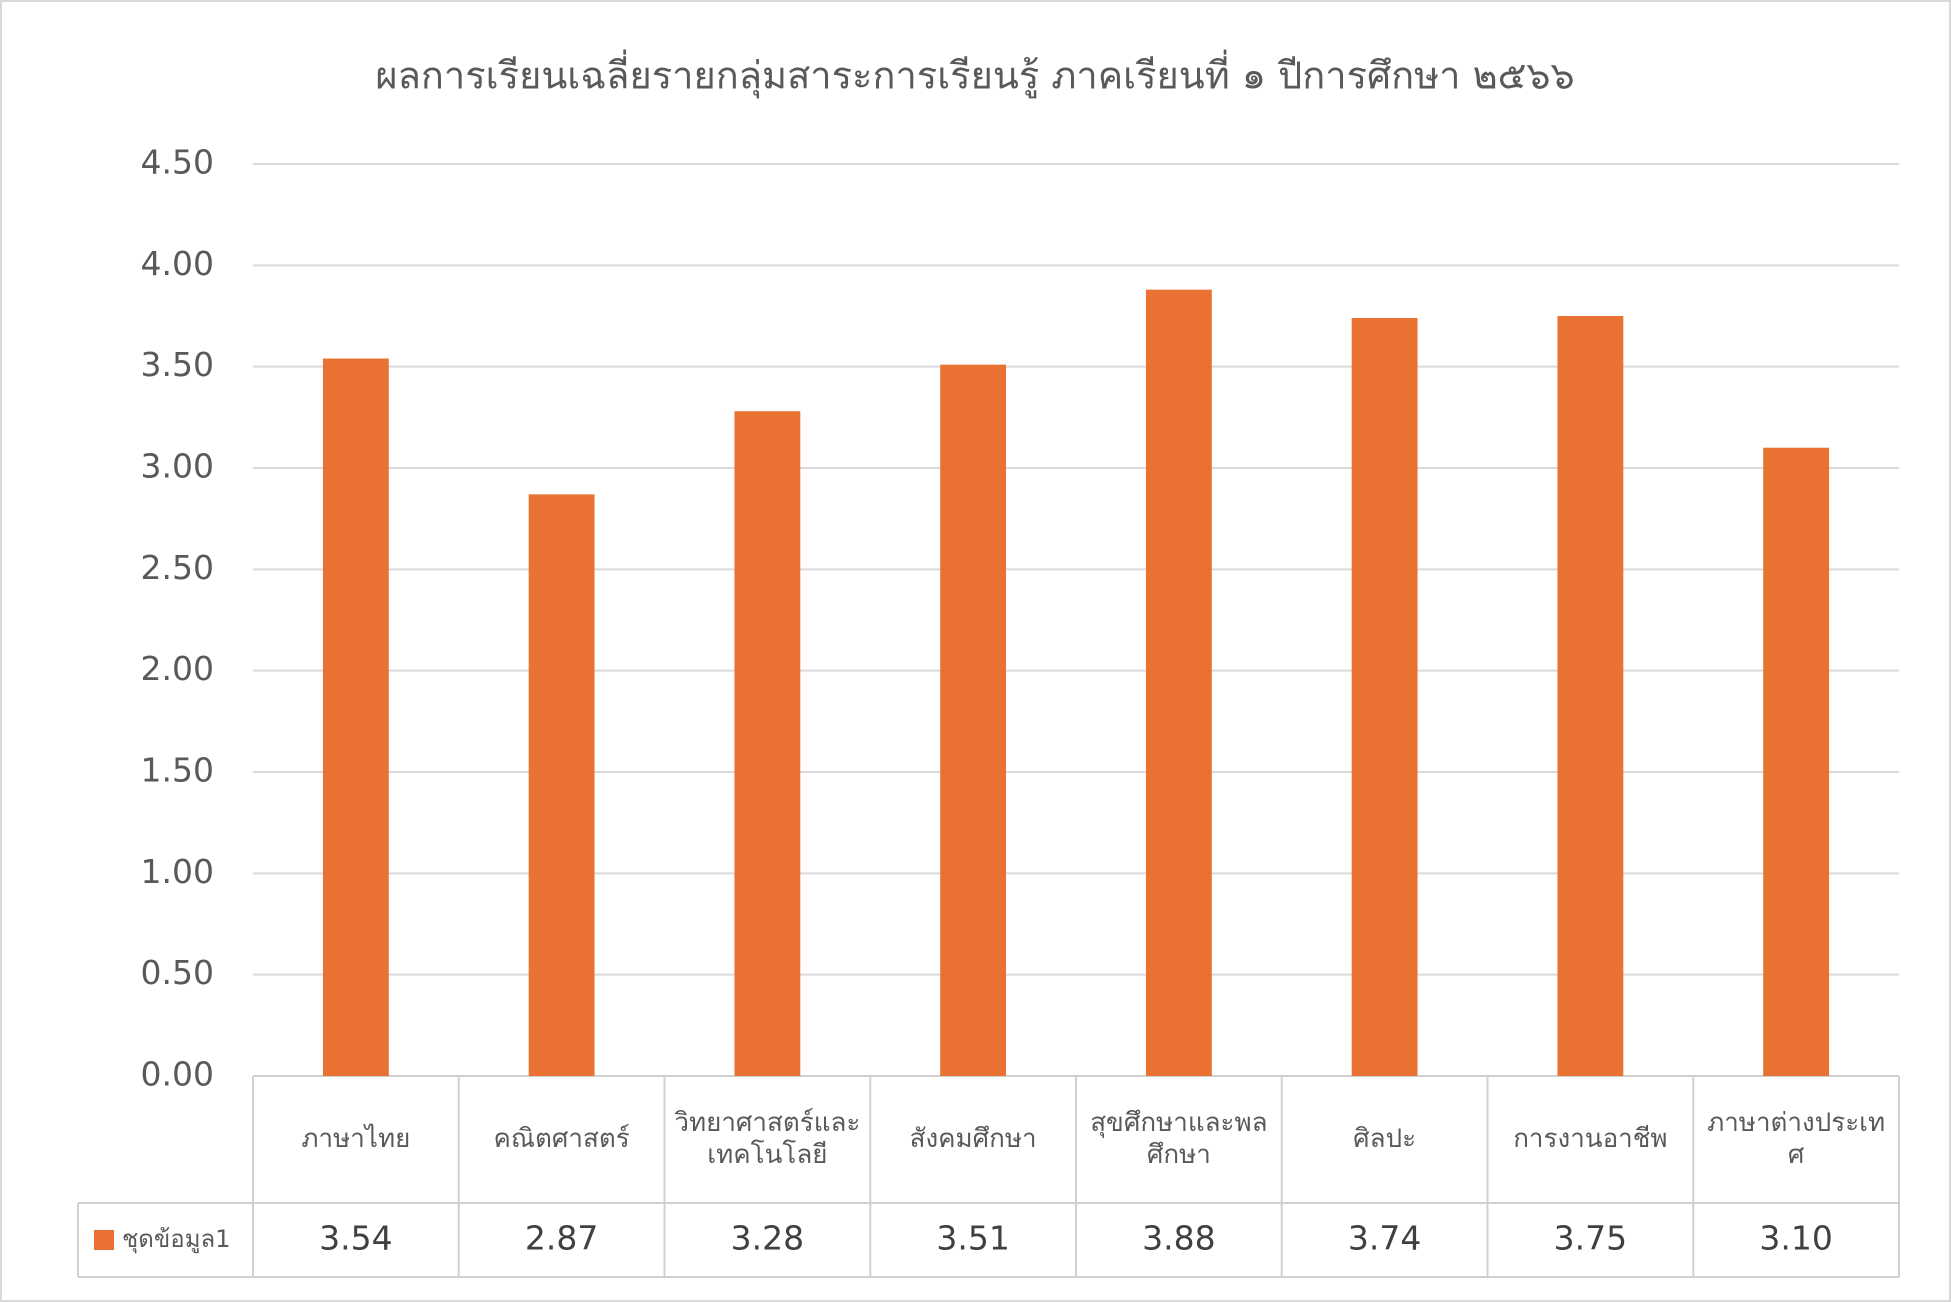  What do you see at coordinates (356, 1138) in the screenshot?
I see `x-tick-label: ภาษาไทย` at bounding box center [356, 1138].